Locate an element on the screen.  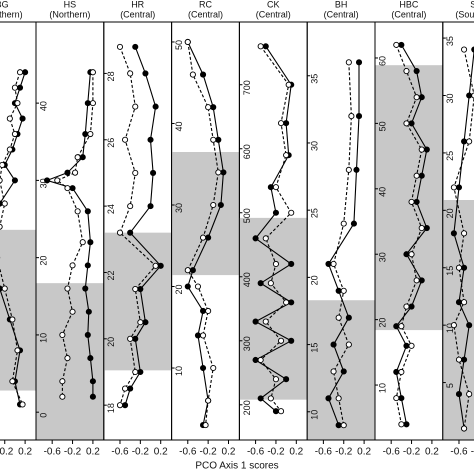
panel-region: (Southern) is located at coordinates (464, 14).